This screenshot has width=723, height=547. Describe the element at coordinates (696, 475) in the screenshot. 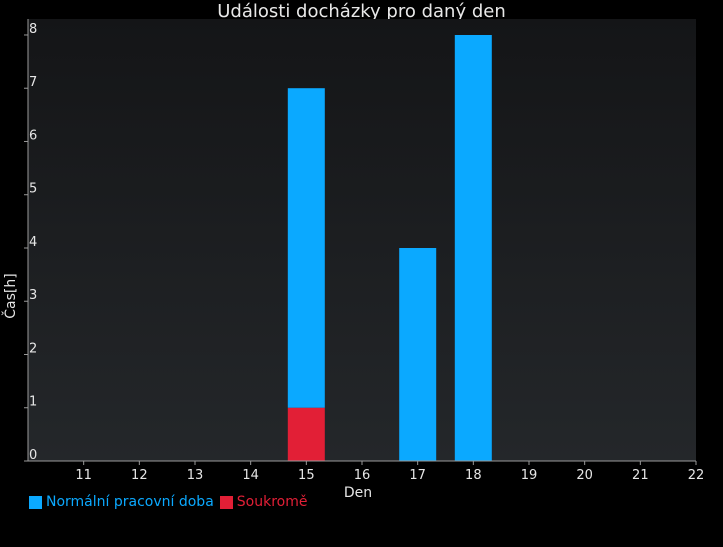

I see `x-tick-label: 22` at that location.